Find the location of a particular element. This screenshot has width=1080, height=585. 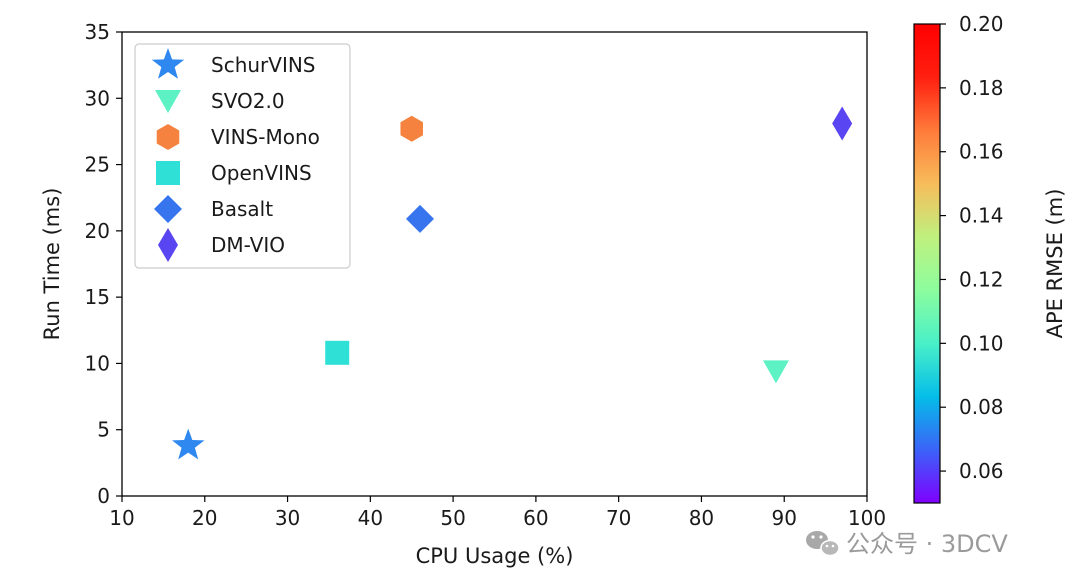

point-vins-mono is located at coordinates (411, 128).